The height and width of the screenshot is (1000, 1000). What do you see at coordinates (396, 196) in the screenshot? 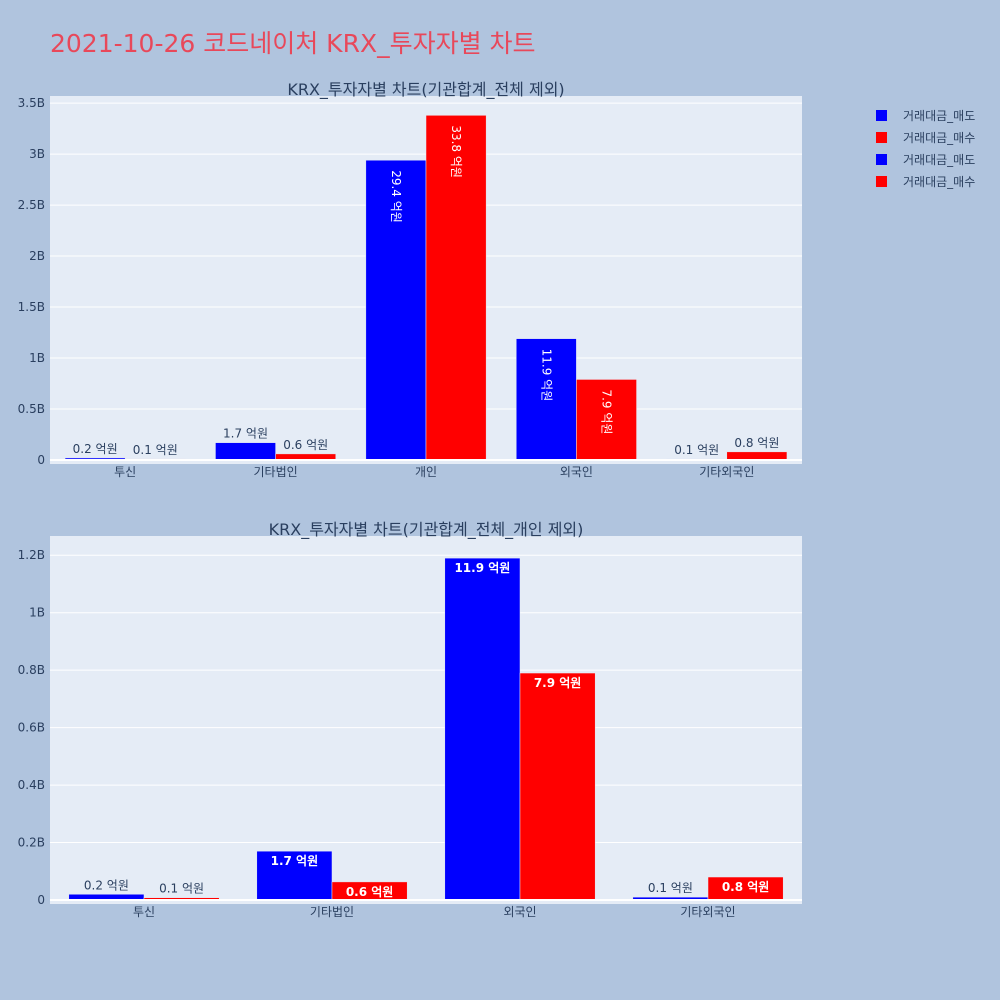
I see `data-label: 29.4 억원` at bounding box center [396, 196].